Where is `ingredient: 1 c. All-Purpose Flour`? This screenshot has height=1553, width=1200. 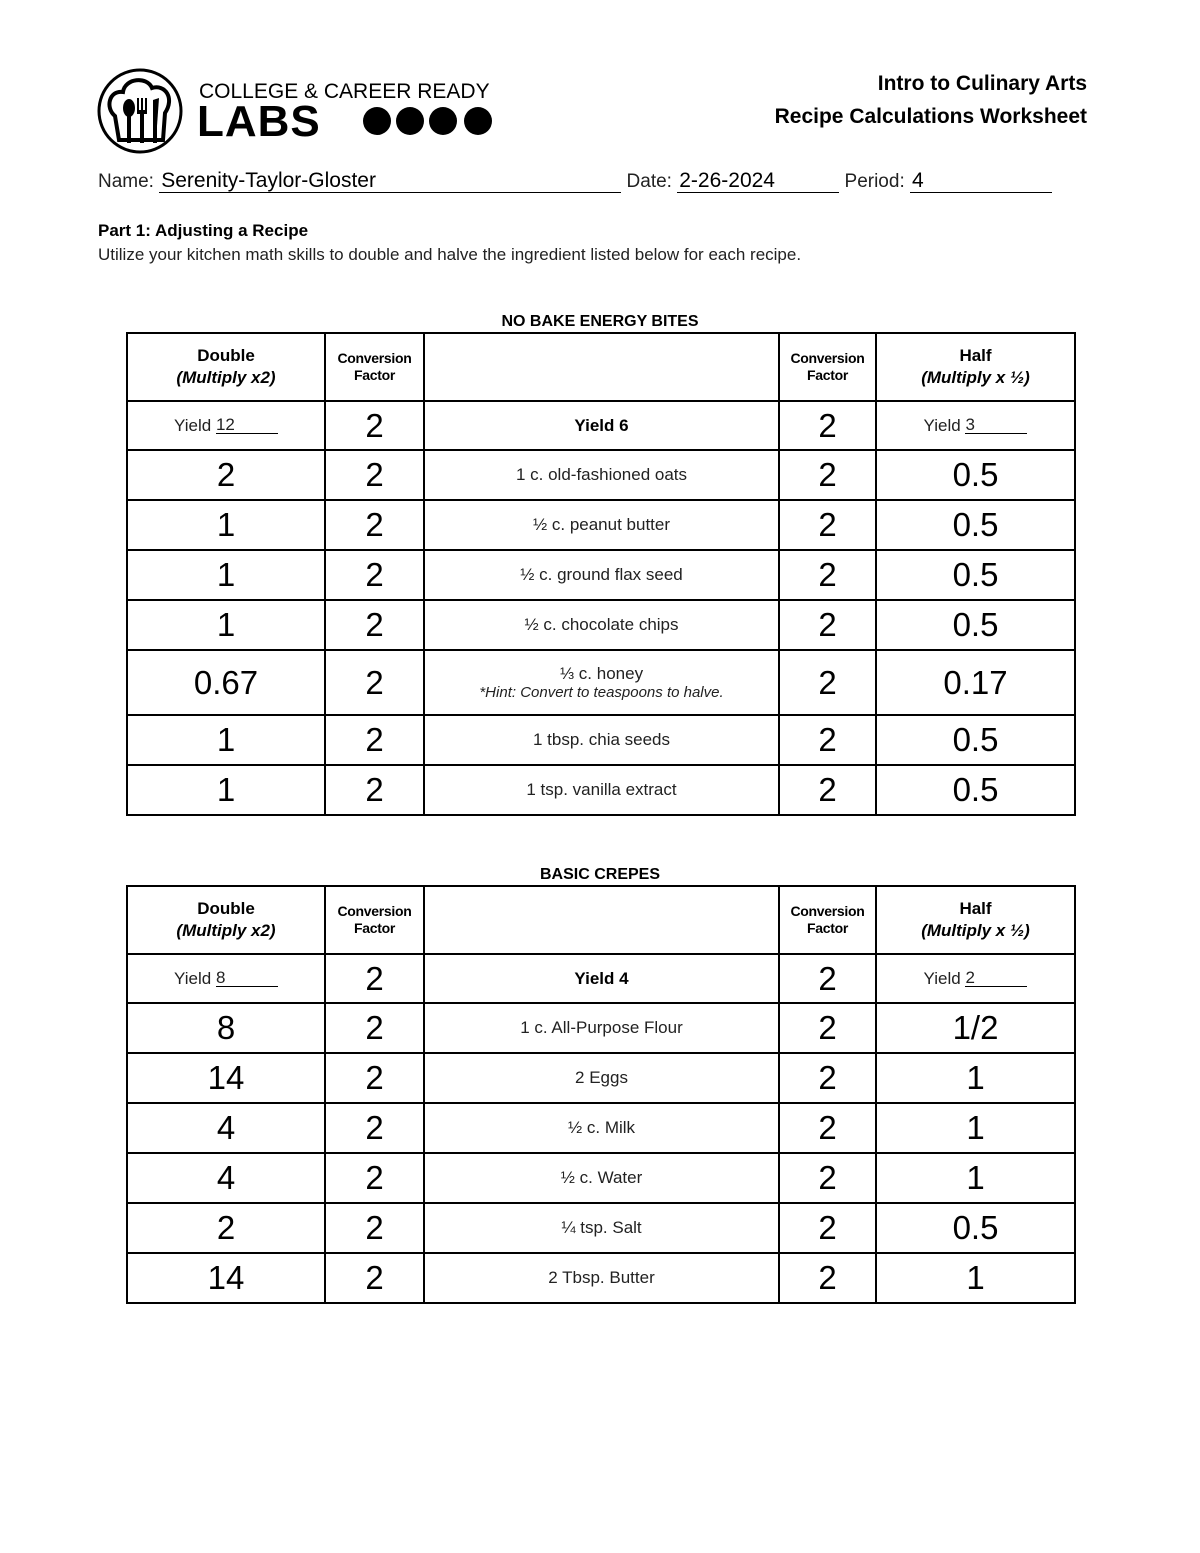 ingredient: 1 c. All-Purpose Flour is located at coordinates (601, 1028).